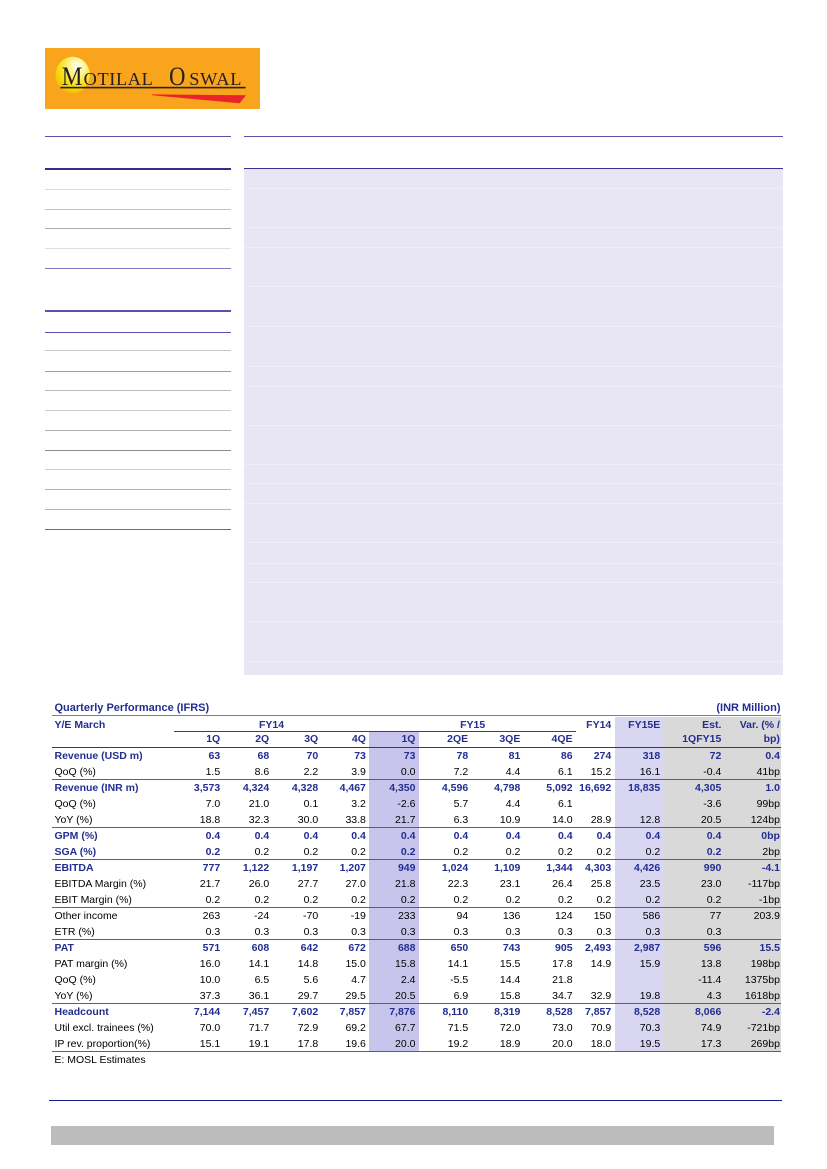  What do you see at coordinates (177, 76) in the screenshot?
I see `svg-text: O` at bounding box center [177, 76].